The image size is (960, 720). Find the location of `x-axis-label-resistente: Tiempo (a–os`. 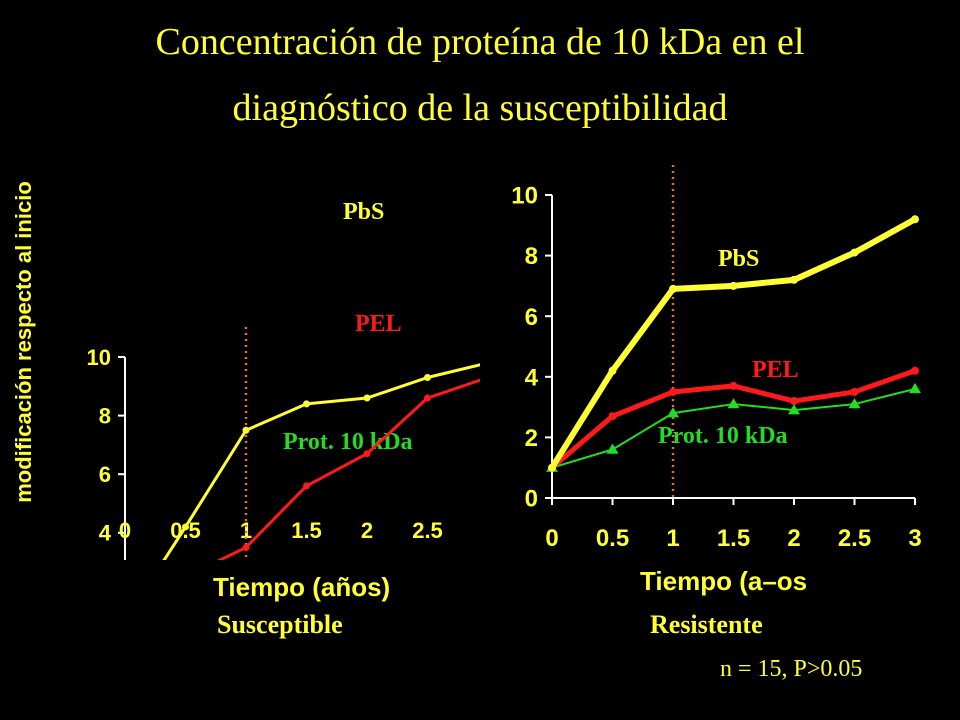

x-axis-label-resistente: Tiempo (a–os is located at coordinates (724, 581).